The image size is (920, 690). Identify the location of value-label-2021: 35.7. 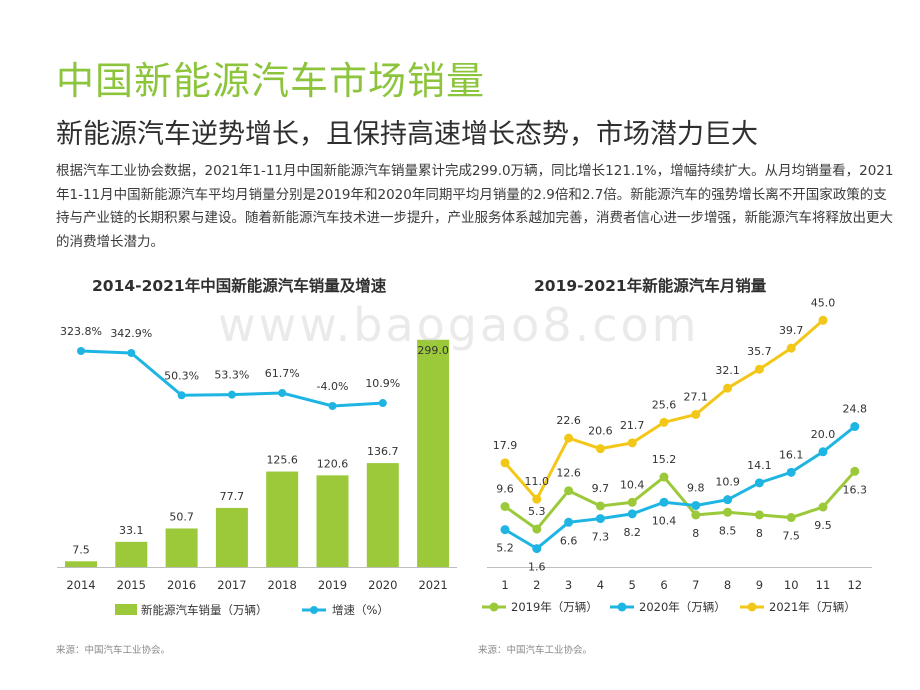
(759, 351).